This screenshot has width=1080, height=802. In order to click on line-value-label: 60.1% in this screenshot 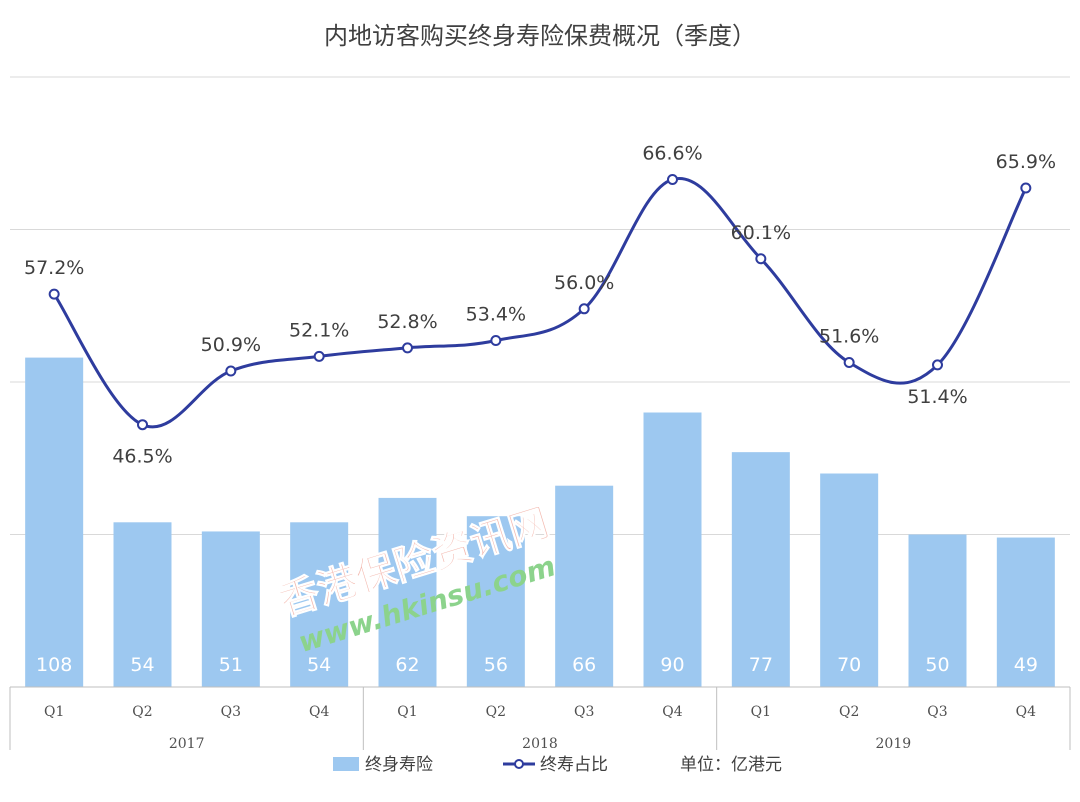, I will do `click(761, 233)`.